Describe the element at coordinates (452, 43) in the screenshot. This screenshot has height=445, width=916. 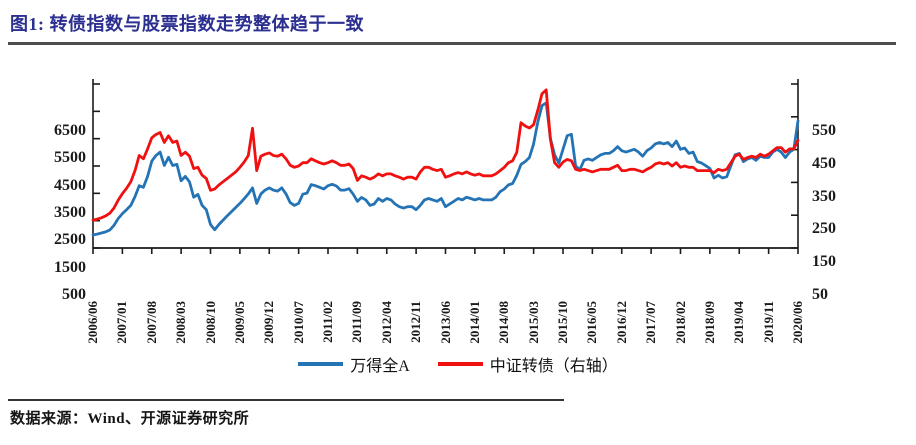
I see `title-divider` at that location.